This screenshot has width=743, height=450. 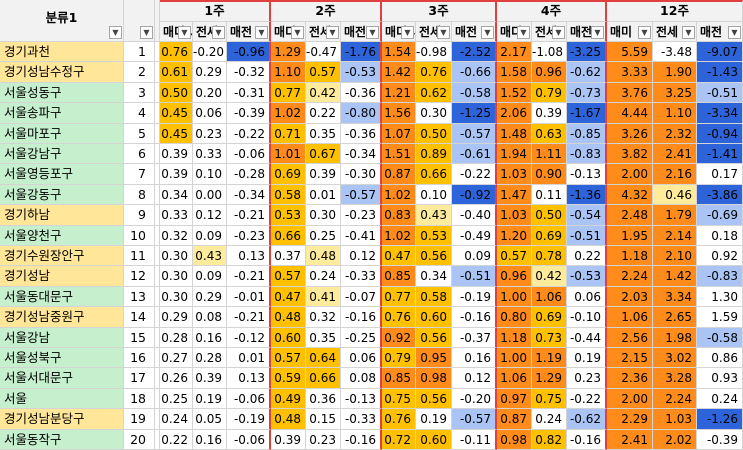 What do you see at coordinates (62, 134) in the screenshot?
I see `row-name: 서울마포구` at bounding box center [62, 134].